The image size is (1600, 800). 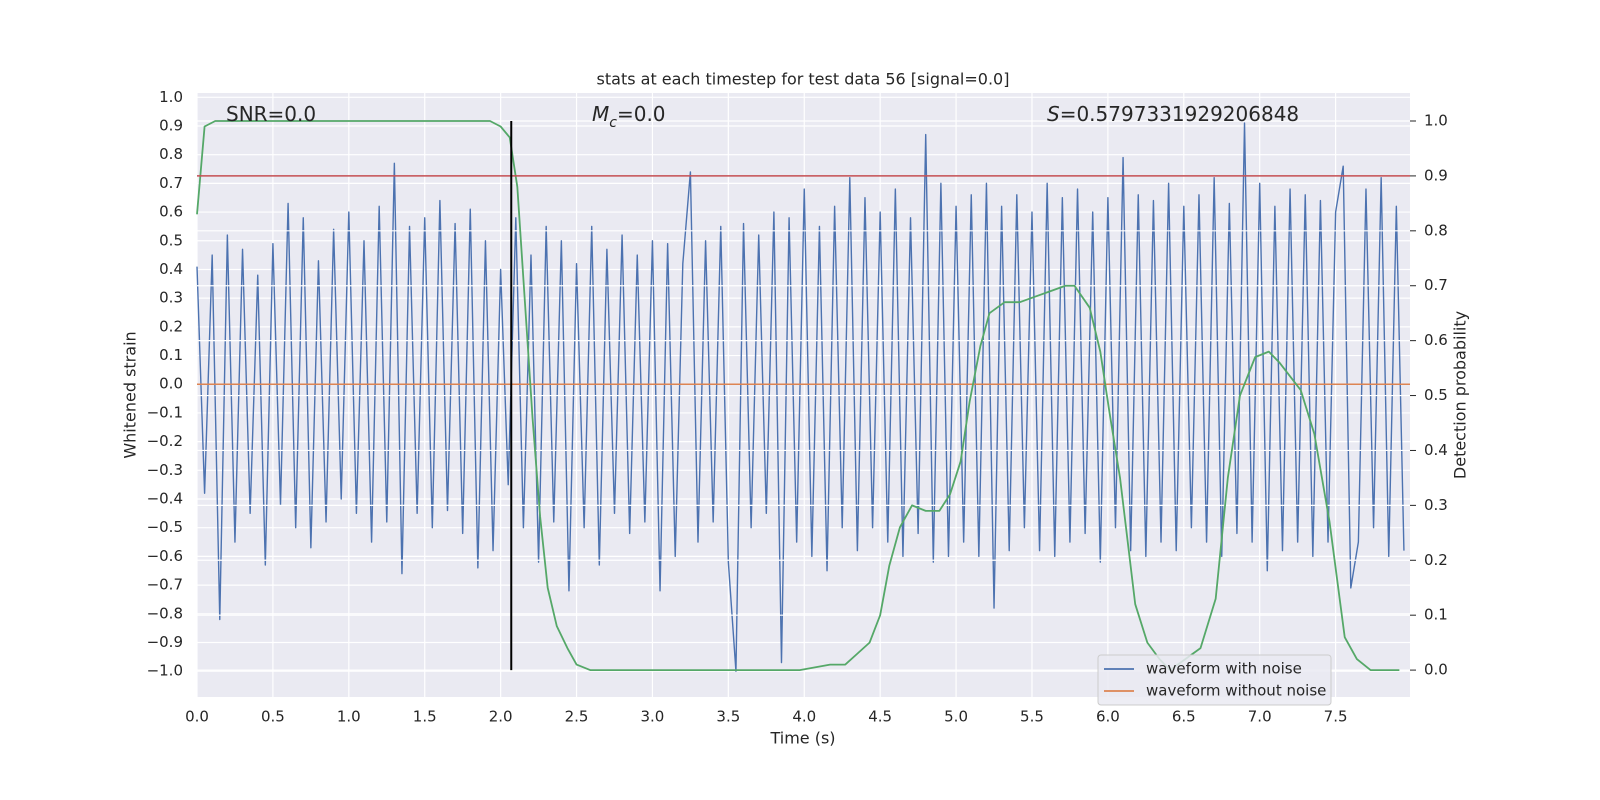 What do you see at coordinates (641, 114) in the screenshot?
I see `annotation-part: =0.0` at bounding box center [641, 114].